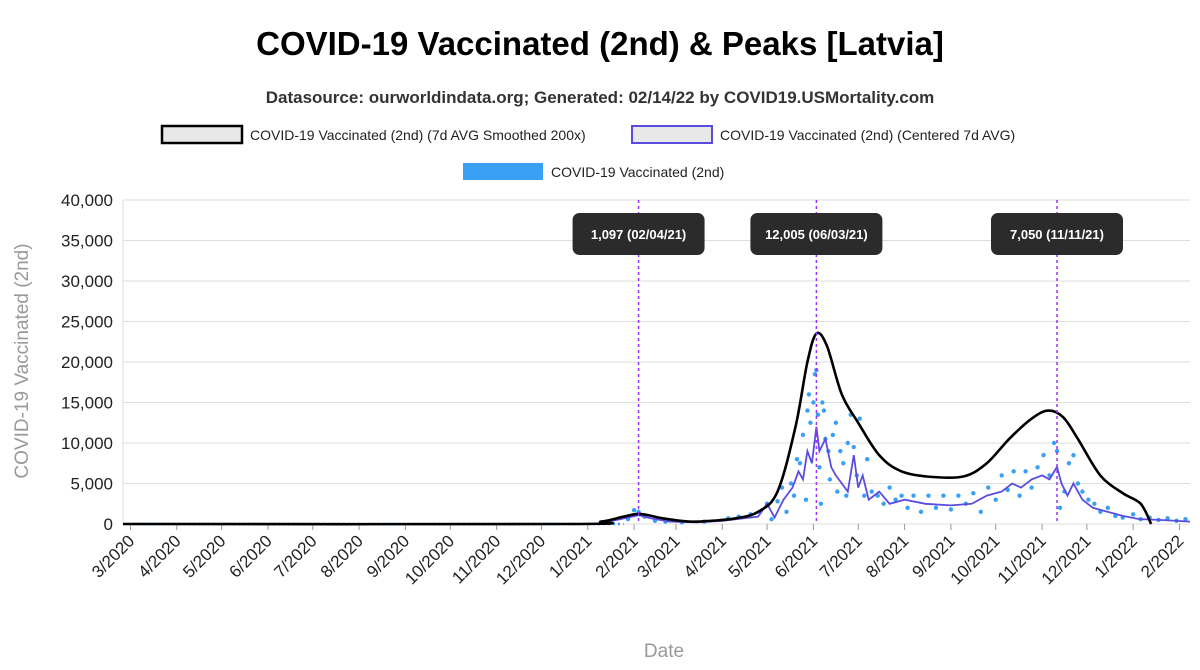 The width and height of the screenshot is (1200, 670). What do you see at coordinates (617, 556) in the screenshot?
I see `x-tick-label: 2/2021` at bounding box center [617, 556].